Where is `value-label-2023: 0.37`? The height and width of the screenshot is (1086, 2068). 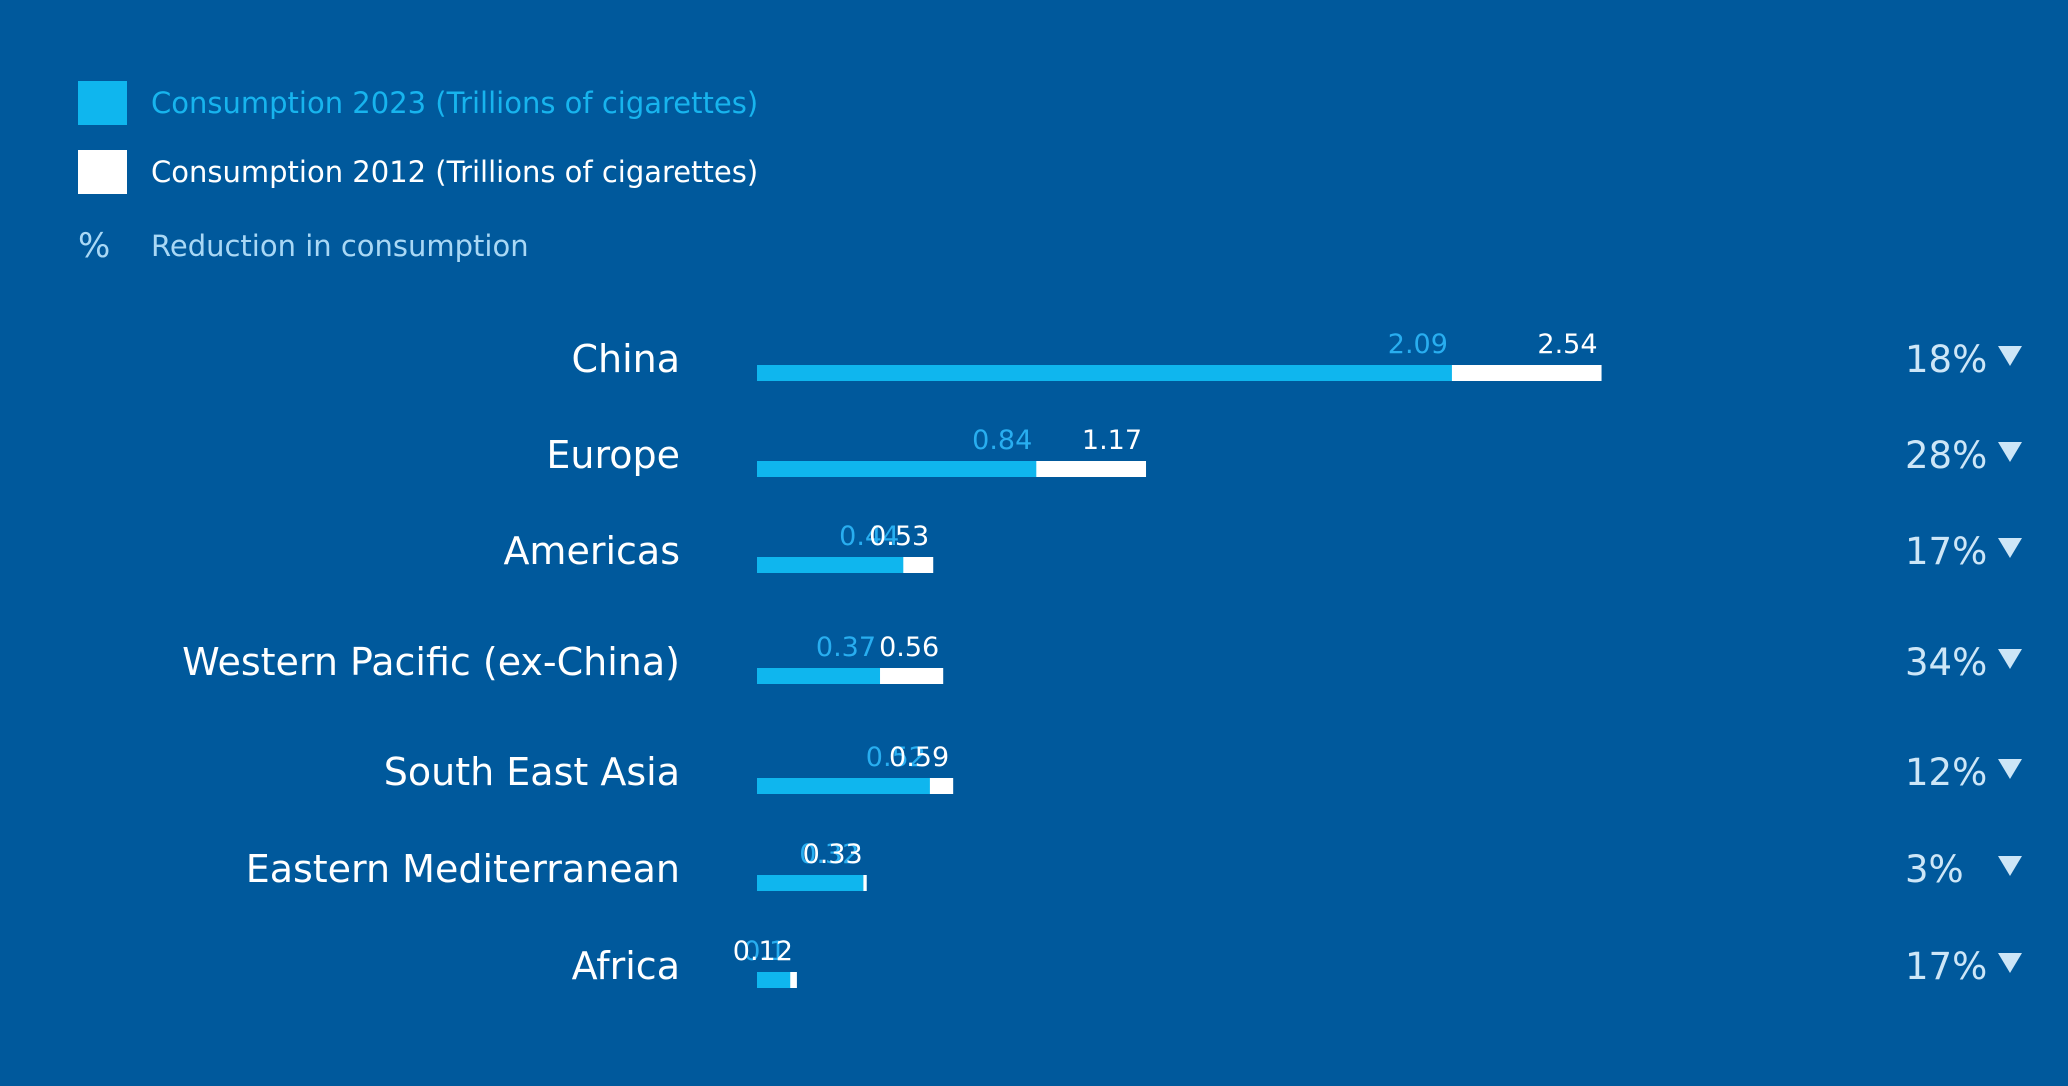
value-label-2023: 0.37 is located at coordinates (846, 647).